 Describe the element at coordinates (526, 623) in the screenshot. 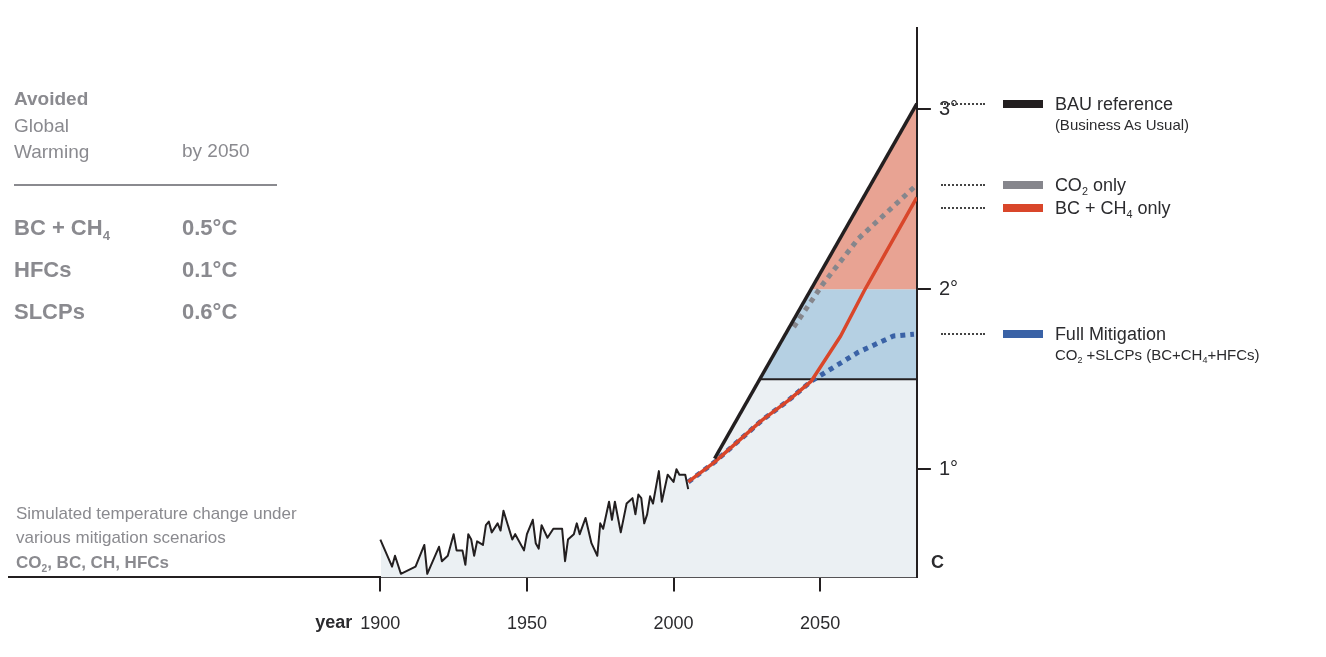

I see `x-tick-label: 1950` at that location.